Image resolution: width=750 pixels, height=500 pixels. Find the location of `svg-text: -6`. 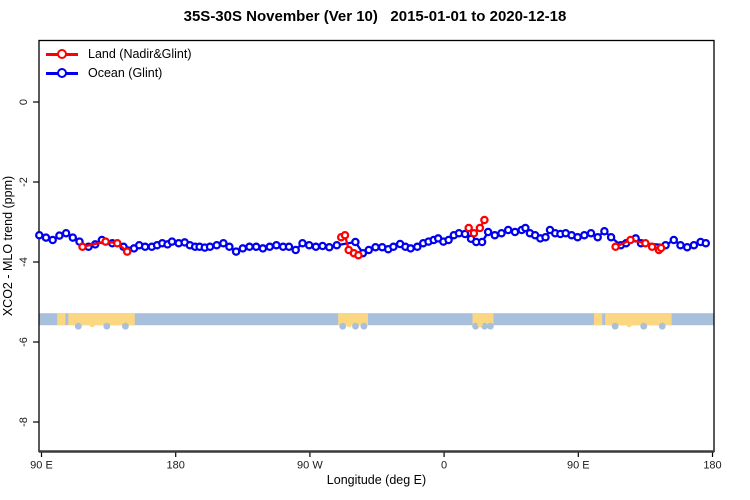

svg-text: -6 is located at coordinates (24, 342).